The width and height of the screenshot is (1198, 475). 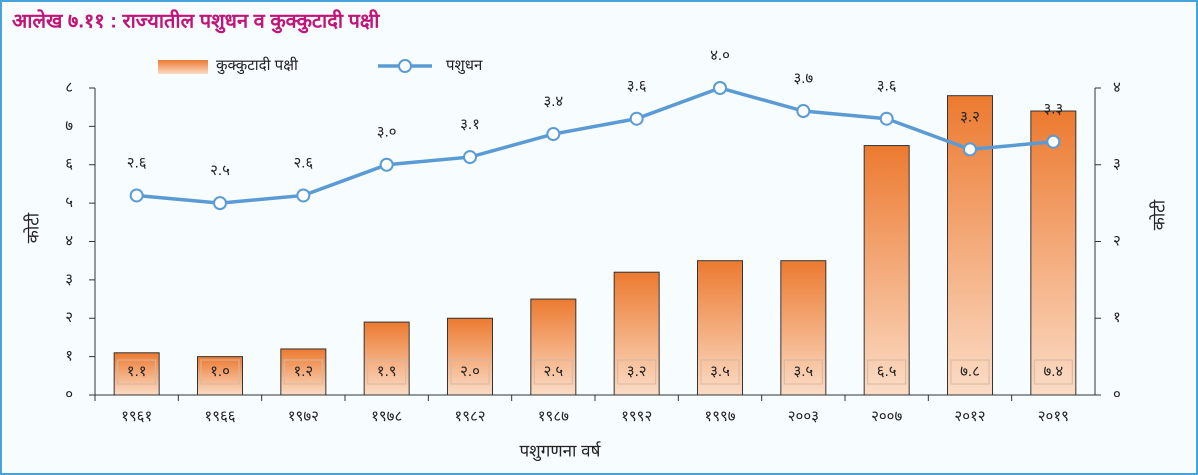 What do you see at coordinates (69, 394) in the screenshot?
I see `y-tick-label: ०` at bounding box center [69, 394].